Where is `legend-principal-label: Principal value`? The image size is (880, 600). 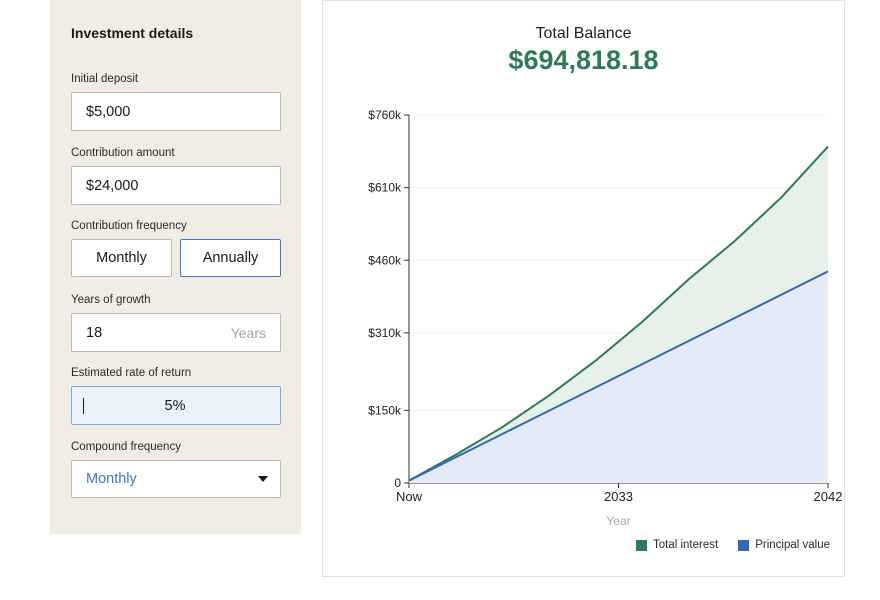
legend-principal-label: Principal value is located at coordinates (792, 545).